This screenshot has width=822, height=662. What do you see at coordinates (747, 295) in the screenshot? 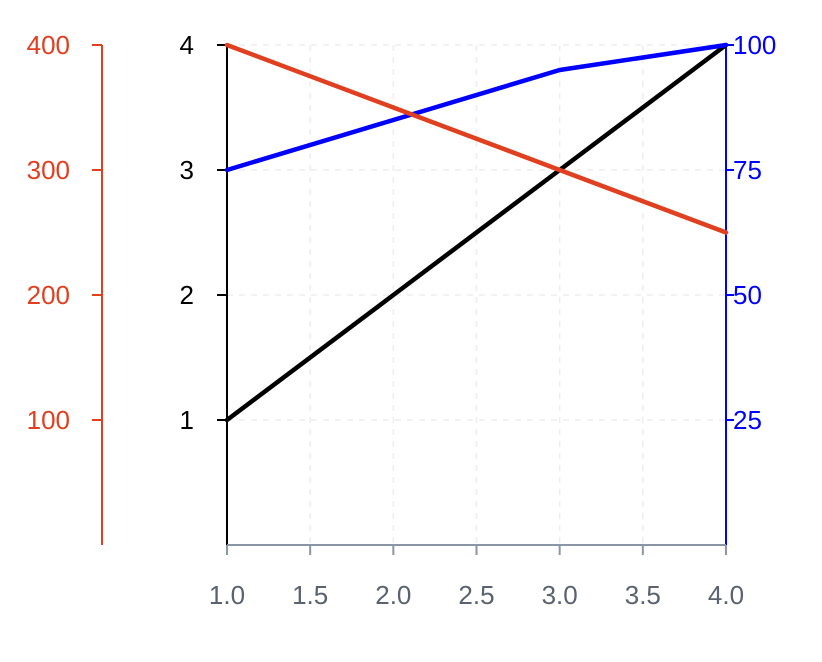
I see `right-tick-label: 50` at bounding box center [747, 295].